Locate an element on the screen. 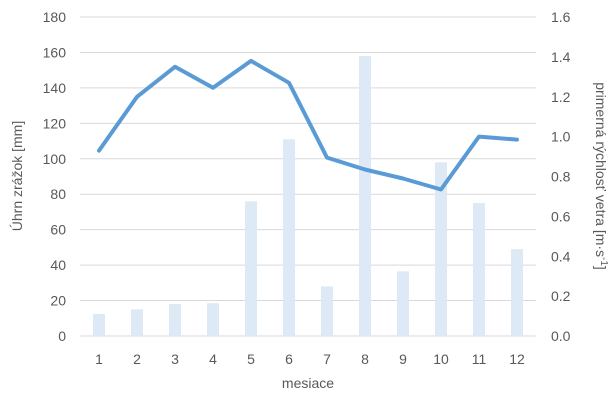 This screenshot has width=612, height=399. left-tick-label: 120 is located at coordinates (55, 123).